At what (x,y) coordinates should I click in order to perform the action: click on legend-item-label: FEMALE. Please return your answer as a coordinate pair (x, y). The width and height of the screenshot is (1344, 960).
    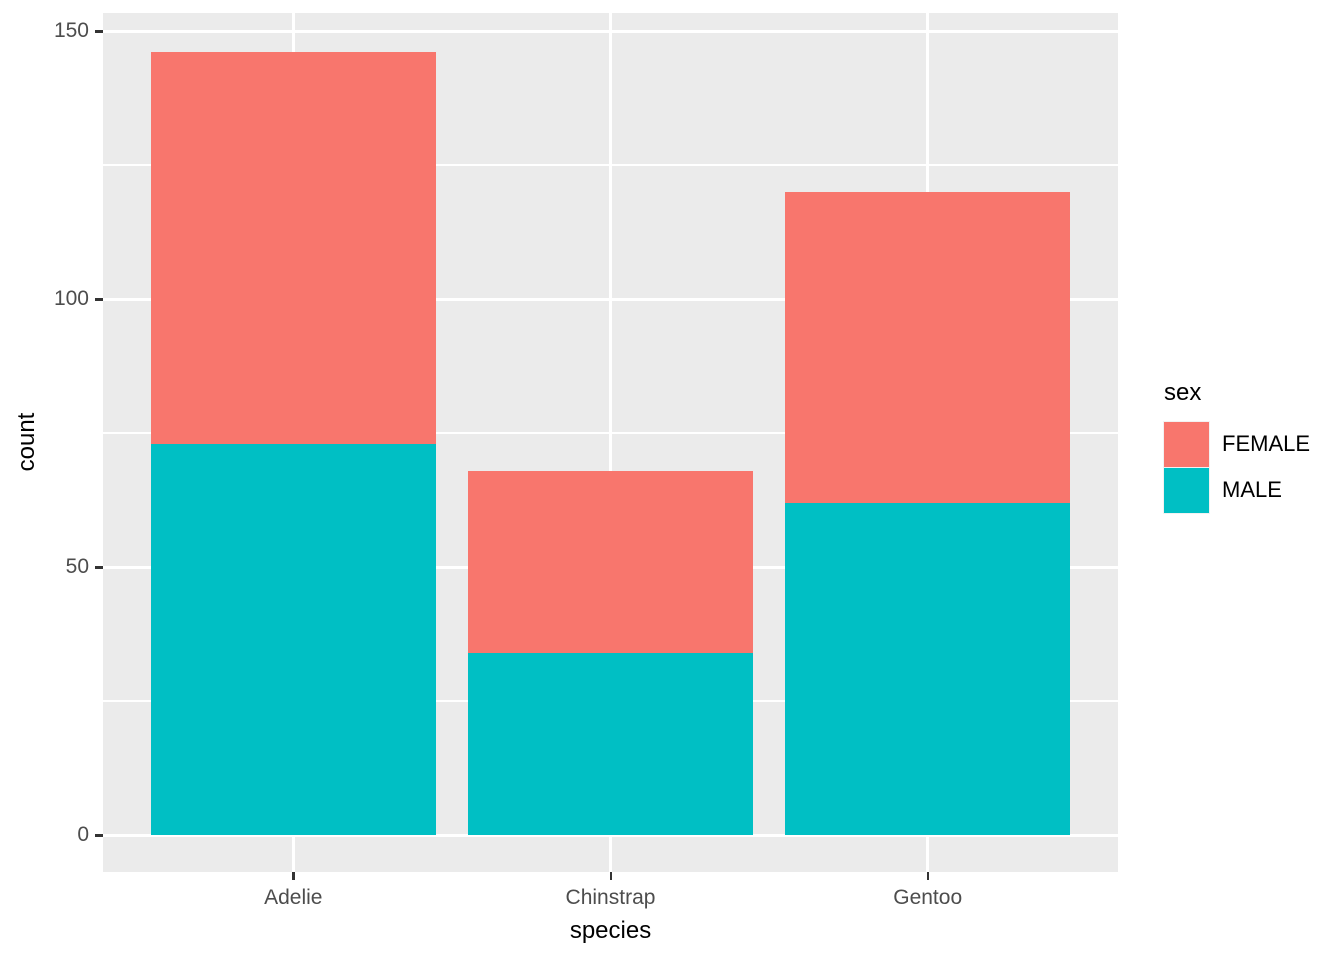
    Looking at the image, I should click on (1266, 443).